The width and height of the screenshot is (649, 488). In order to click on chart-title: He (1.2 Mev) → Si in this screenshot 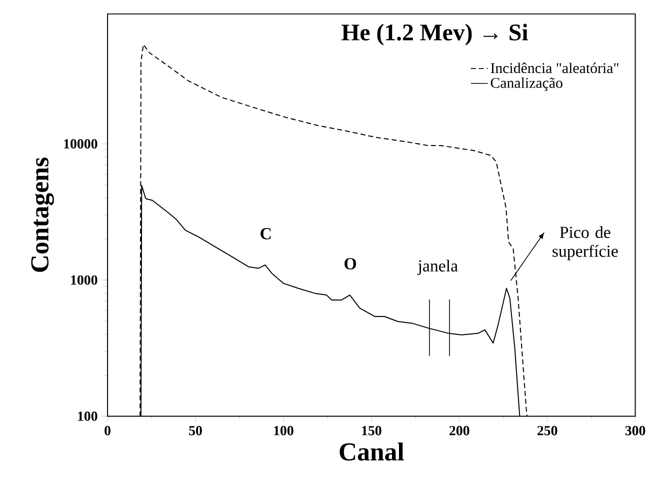, I will do `click(435, 35)`.